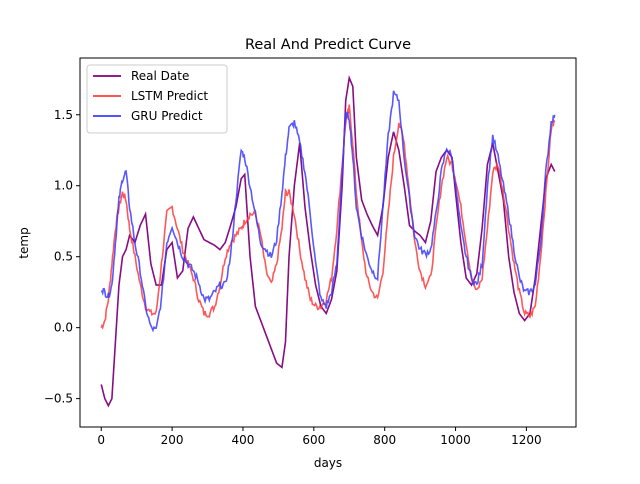 This screenshot has width=640, height=484. I want to click on legend-box, so click(157, 99).